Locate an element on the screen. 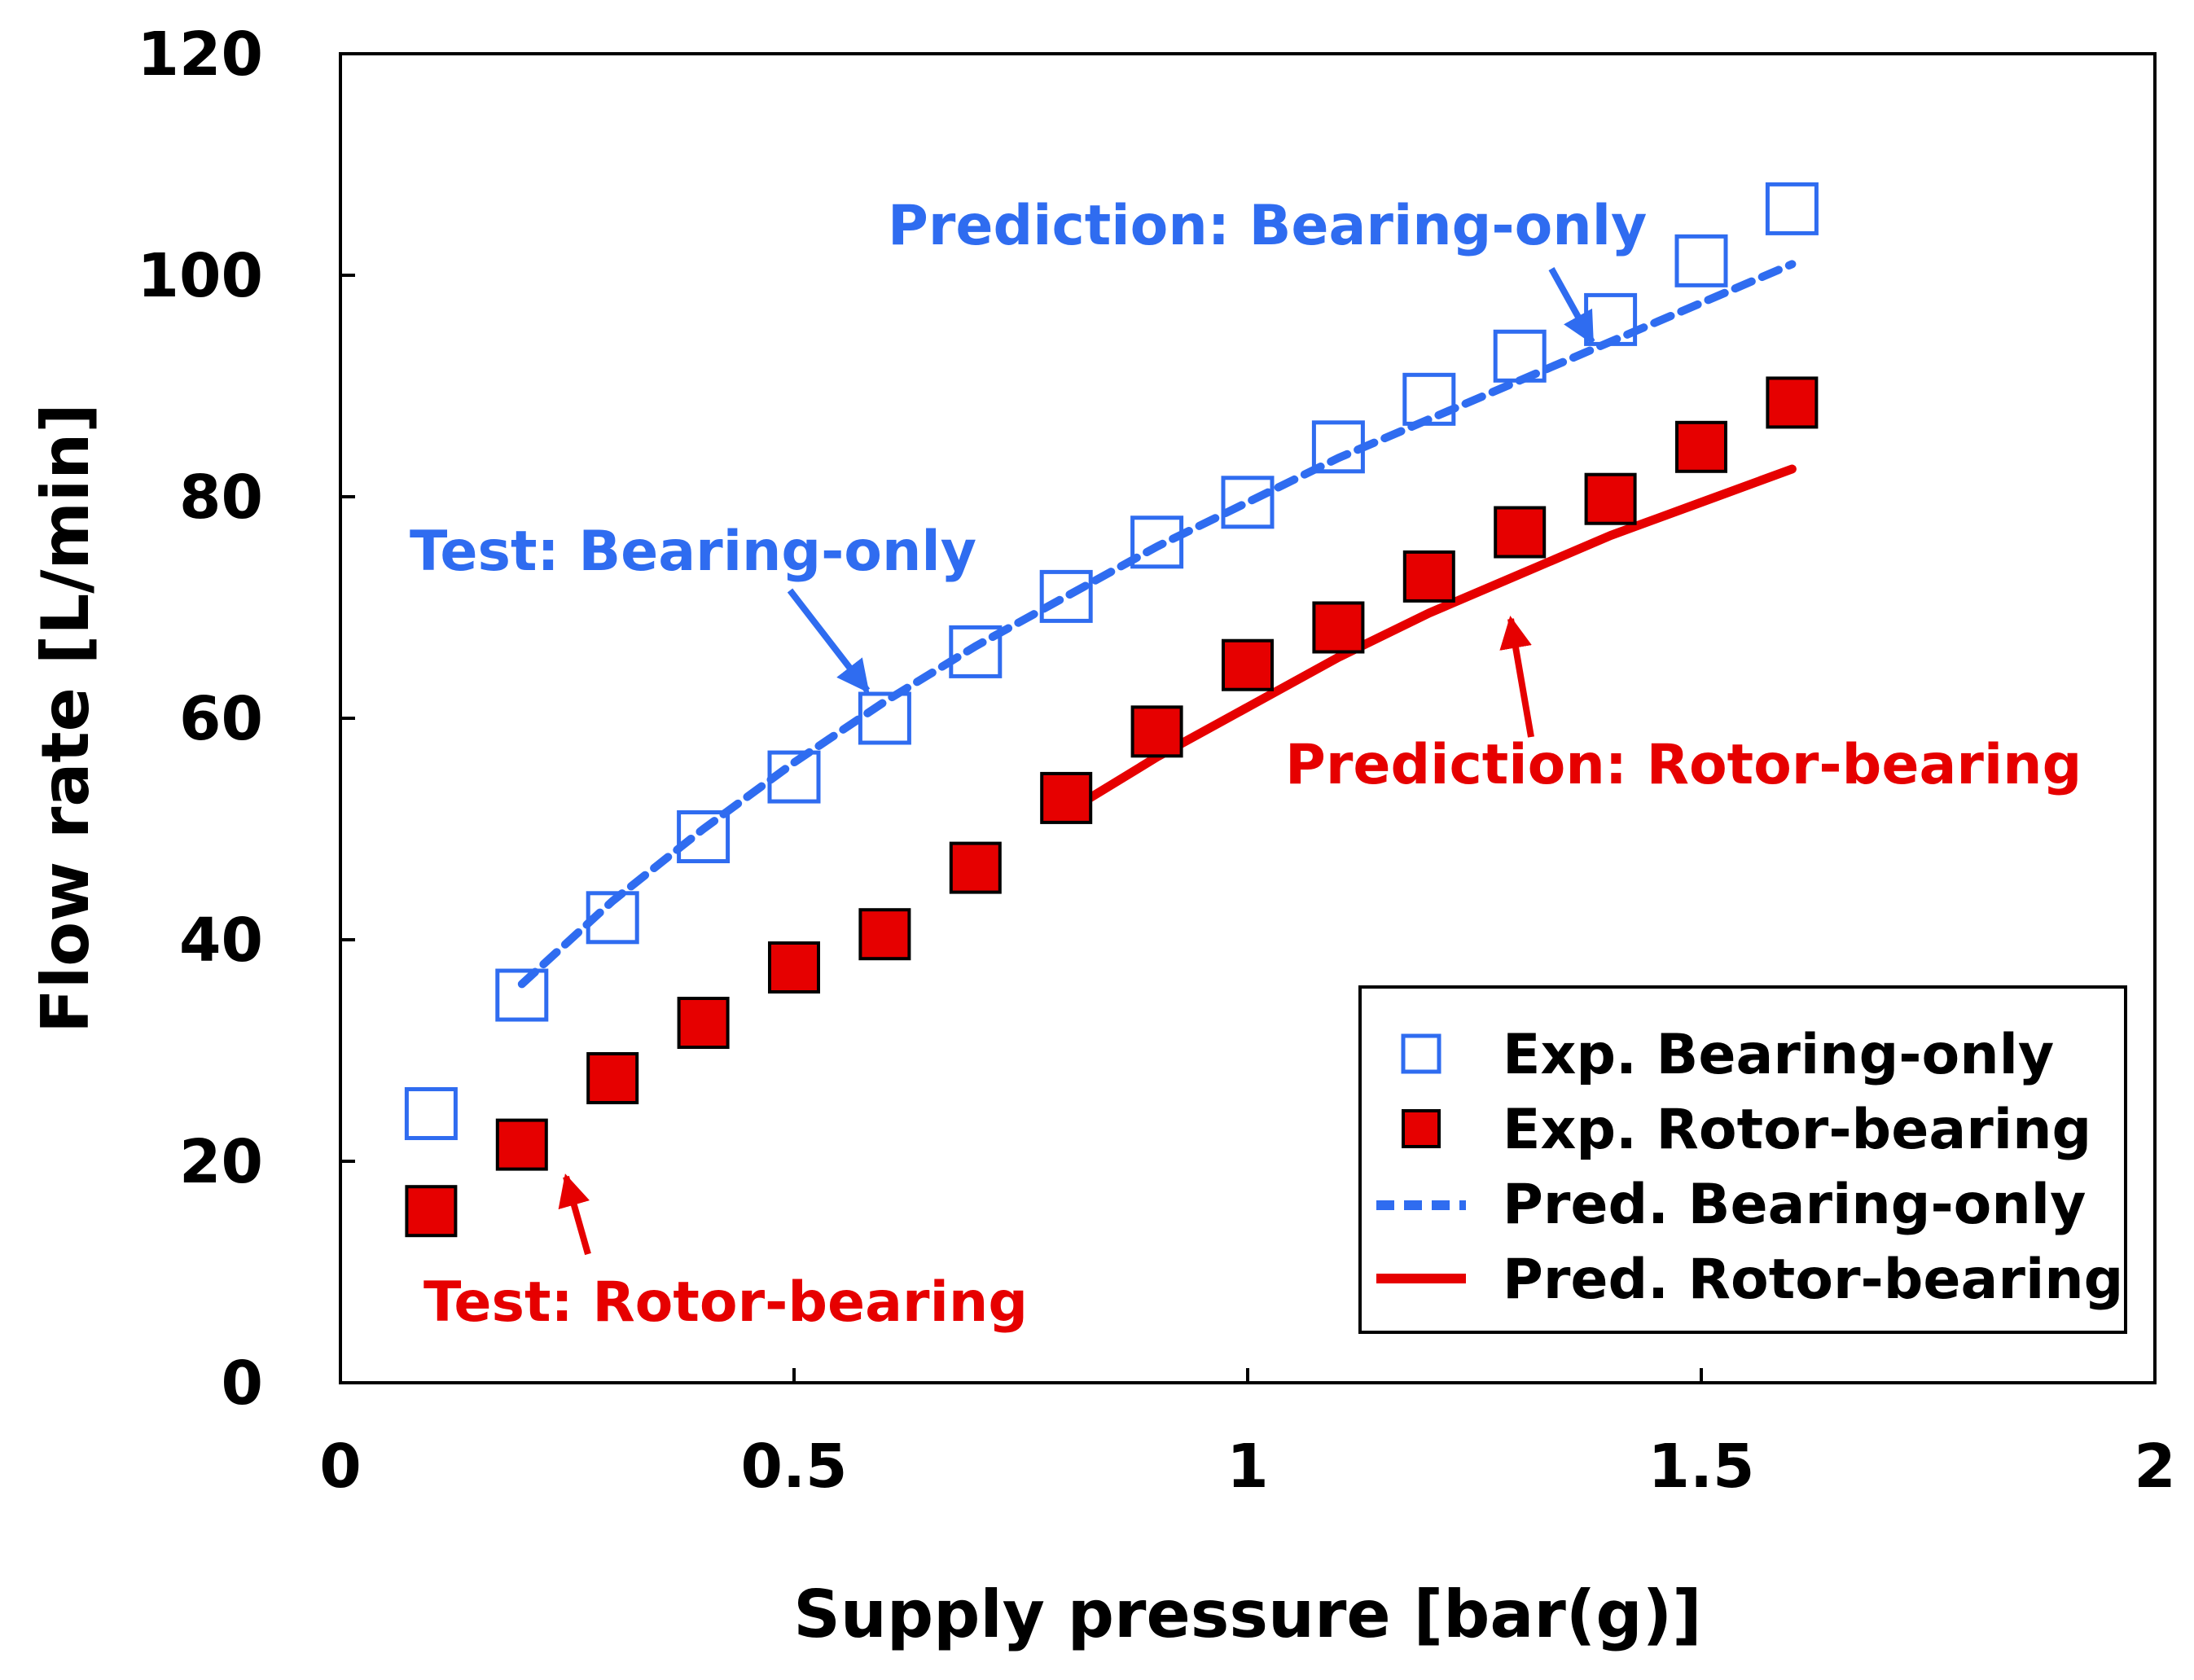 The width and height of the screenshot is (2194, 1680). y-tick-label: 0 is located at coordinates (243, 1384).